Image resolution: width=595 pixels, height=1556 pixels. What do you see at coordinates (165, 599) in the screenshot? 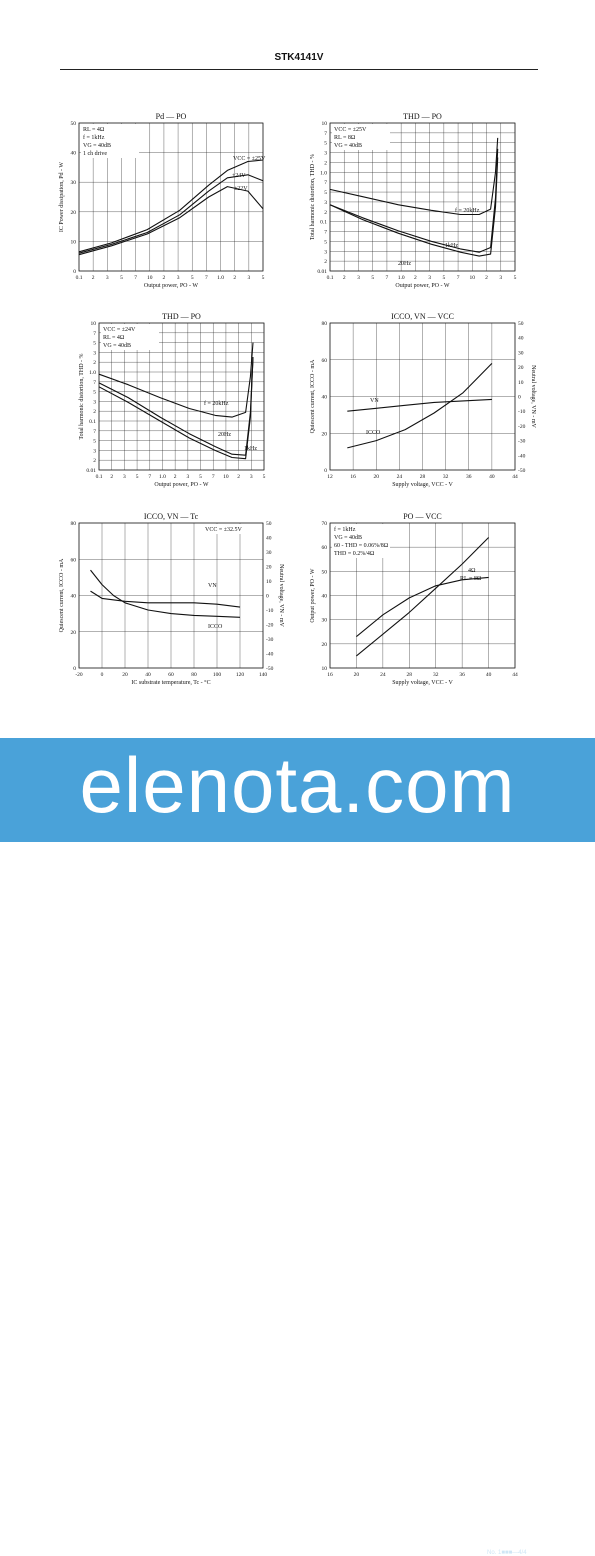
I see `chart-4-series-line` at bounding box center [165, 599].